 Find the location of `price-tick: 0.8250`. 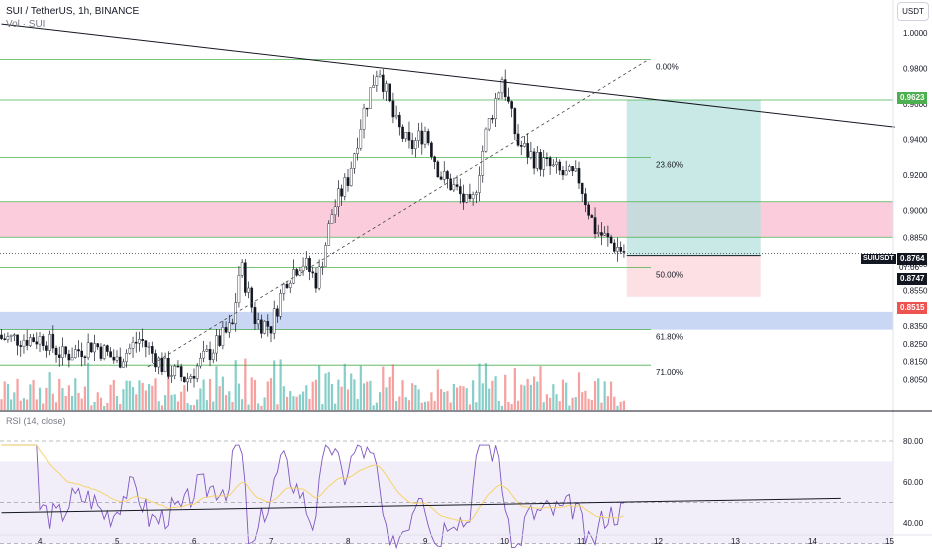

price-tick: 0.8250 is located at coordinates (915, 344).